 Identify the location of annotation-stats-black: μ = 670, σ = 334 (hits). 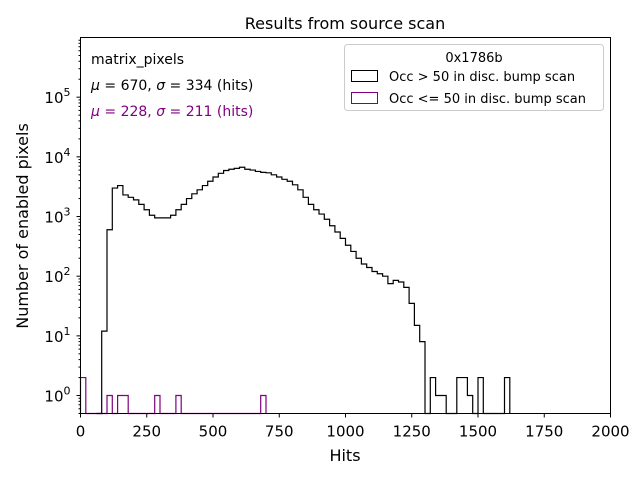
(171, 86).